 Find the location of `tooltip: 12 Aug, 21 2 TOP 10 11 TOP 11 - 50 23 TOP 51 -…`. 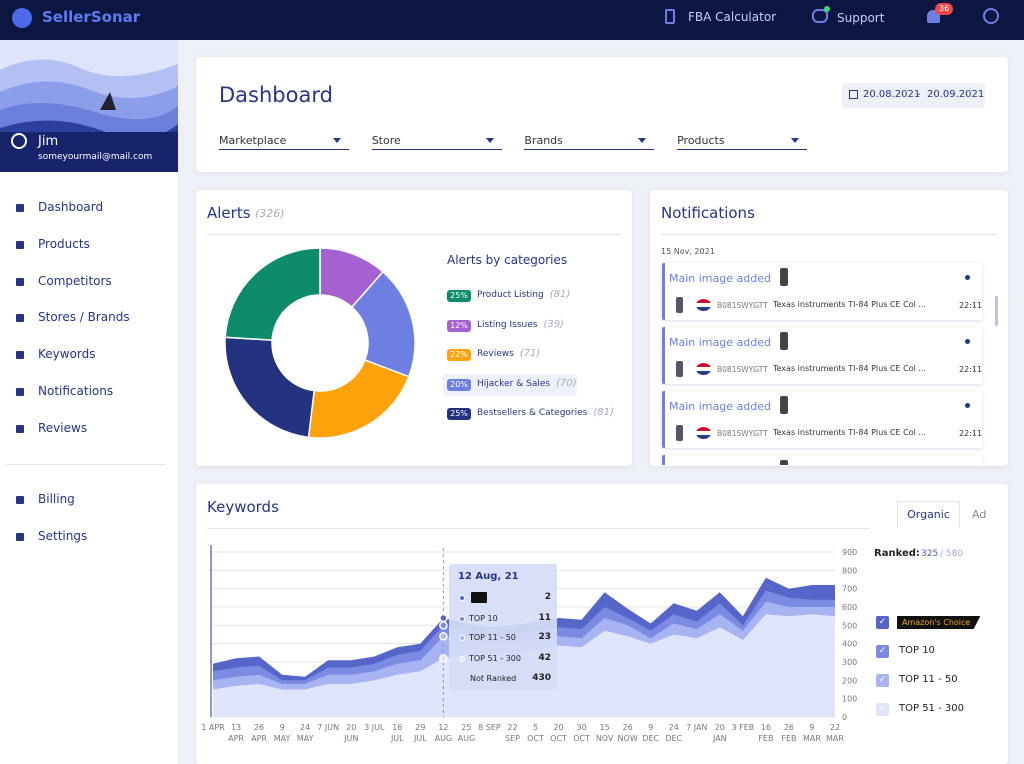

tooltip: 12 Aug, 21 2 TOP 10 11 TOP 11 - 50 23 TOP 51 -… is located at coordinates (503, 627).